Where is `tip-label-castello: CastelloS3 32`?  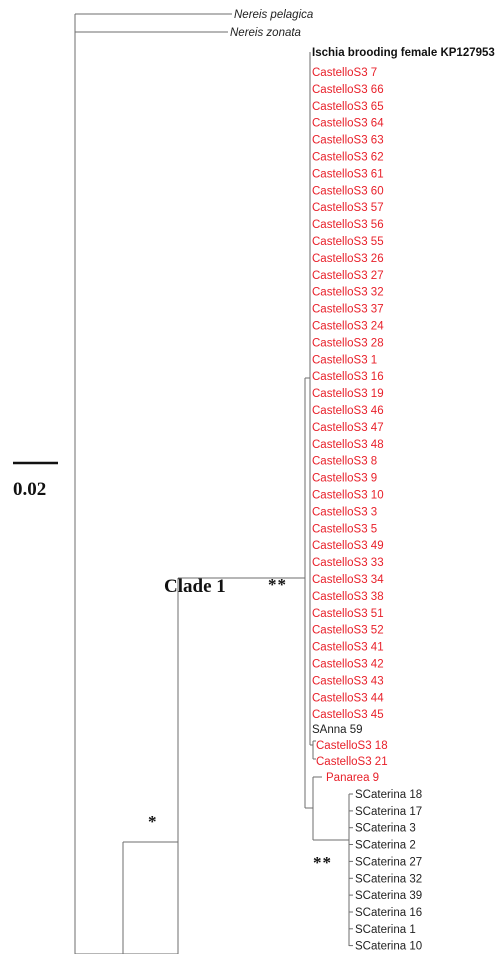
tip-label-castello: CastelloS3 32 is located at coordinates (348, 293).